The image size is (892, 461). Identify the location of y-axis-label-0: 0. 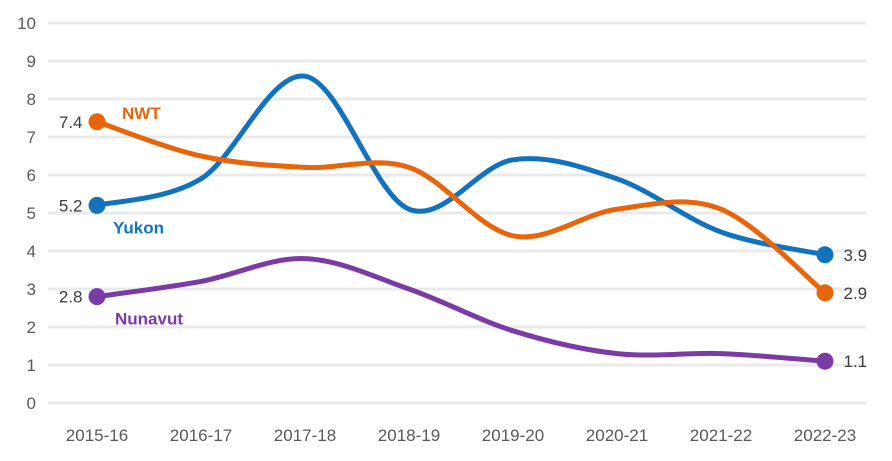
(31, 403).